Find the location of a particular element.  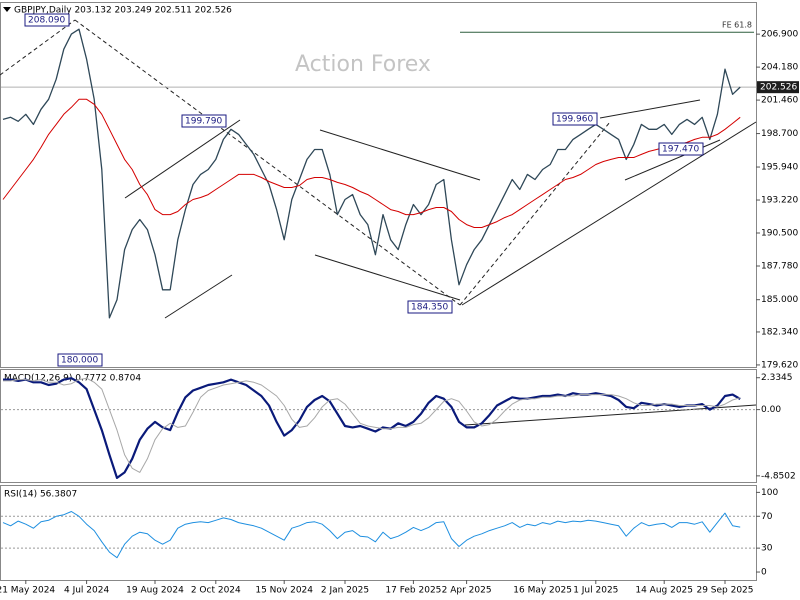

y-tick-label: 201.460 is located at coordinates (779, 101).